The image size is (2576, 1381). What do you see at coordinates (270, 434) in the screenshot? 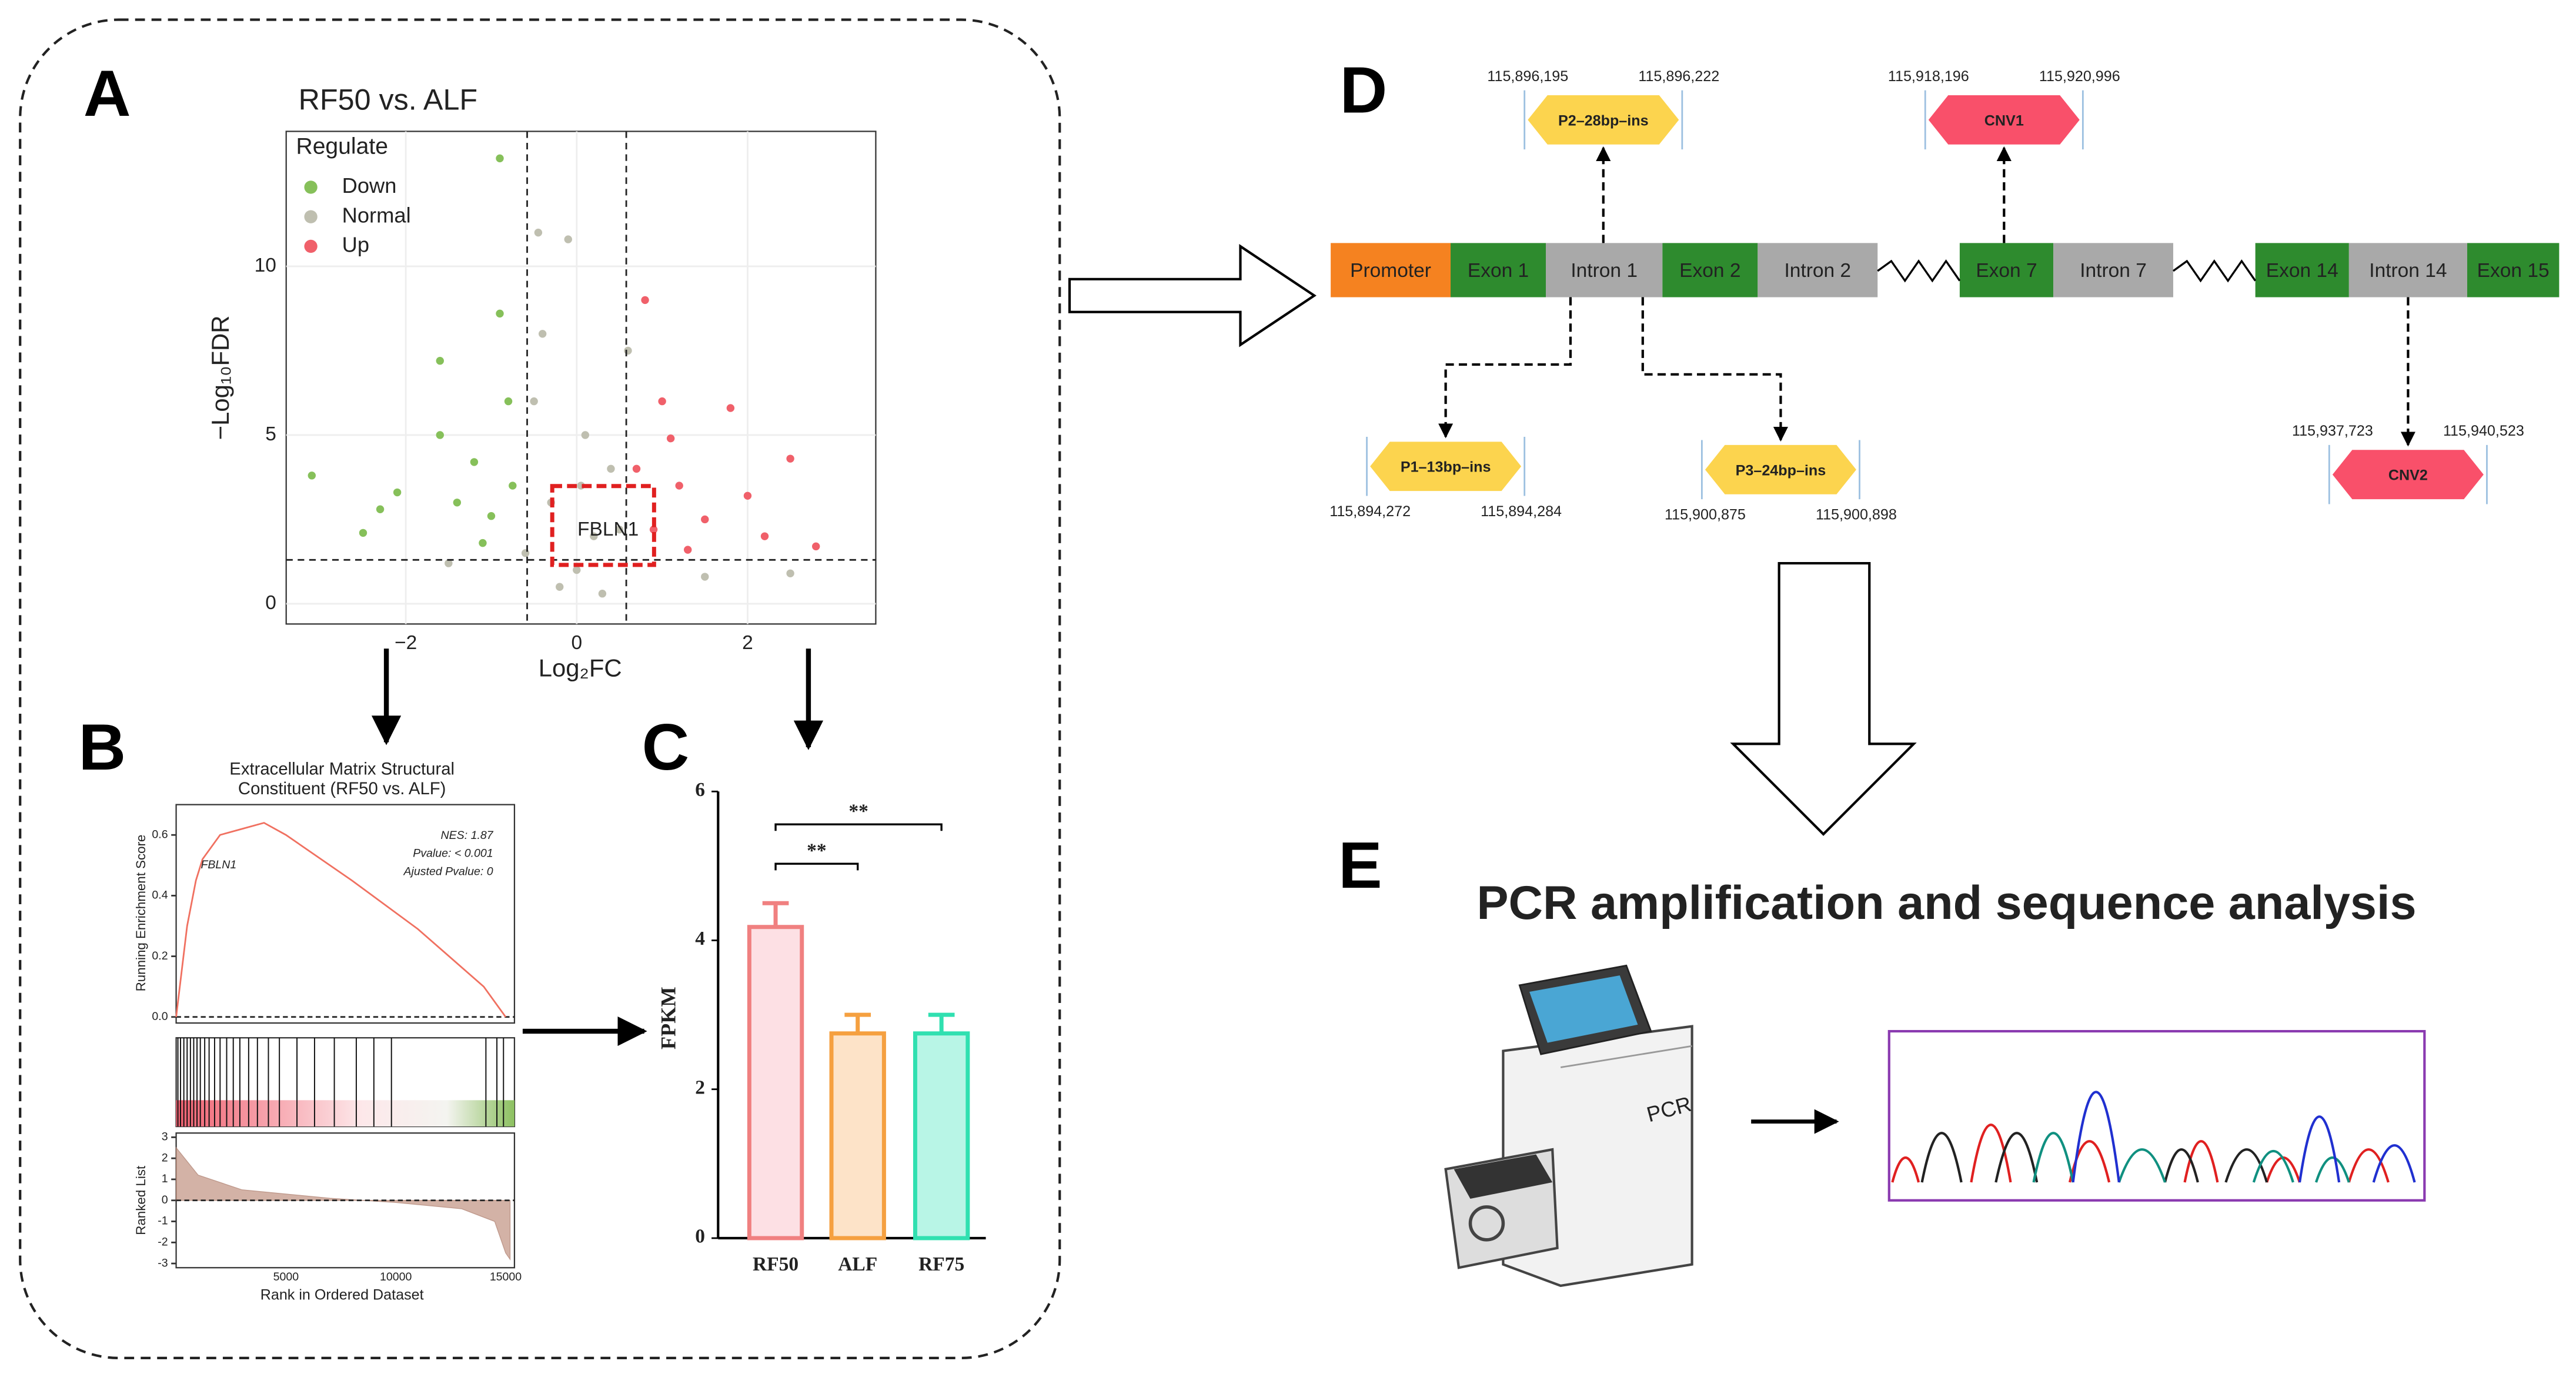
I see `y-tick-label: 5` at bounding box center [270, 434].